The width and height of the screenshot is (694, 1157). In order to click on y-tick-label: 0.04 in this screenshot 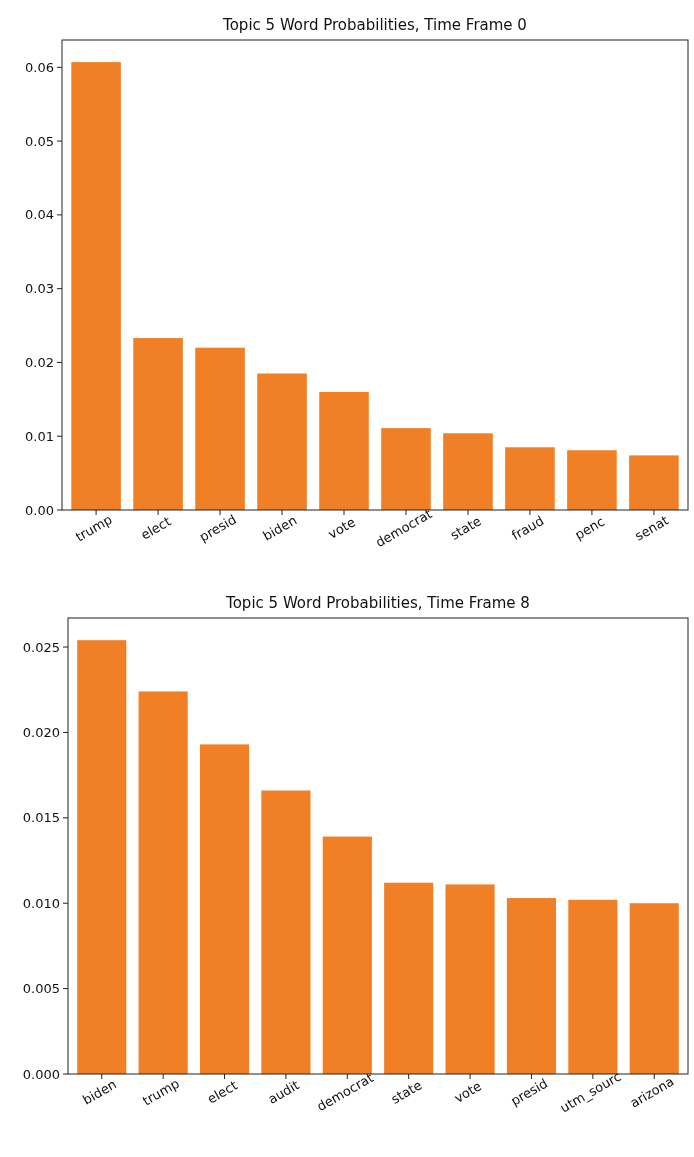, I will do `click(39, 215)`.